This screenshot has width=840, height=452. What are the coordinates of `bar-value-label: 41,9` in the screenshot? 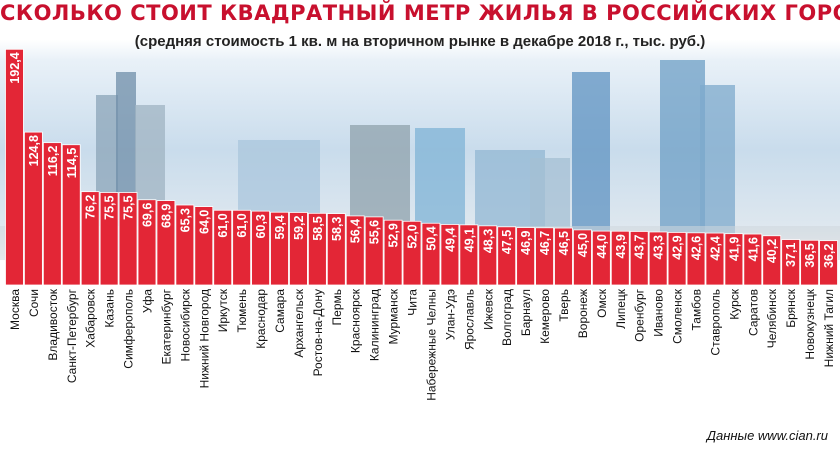 It's located at (734, 249).